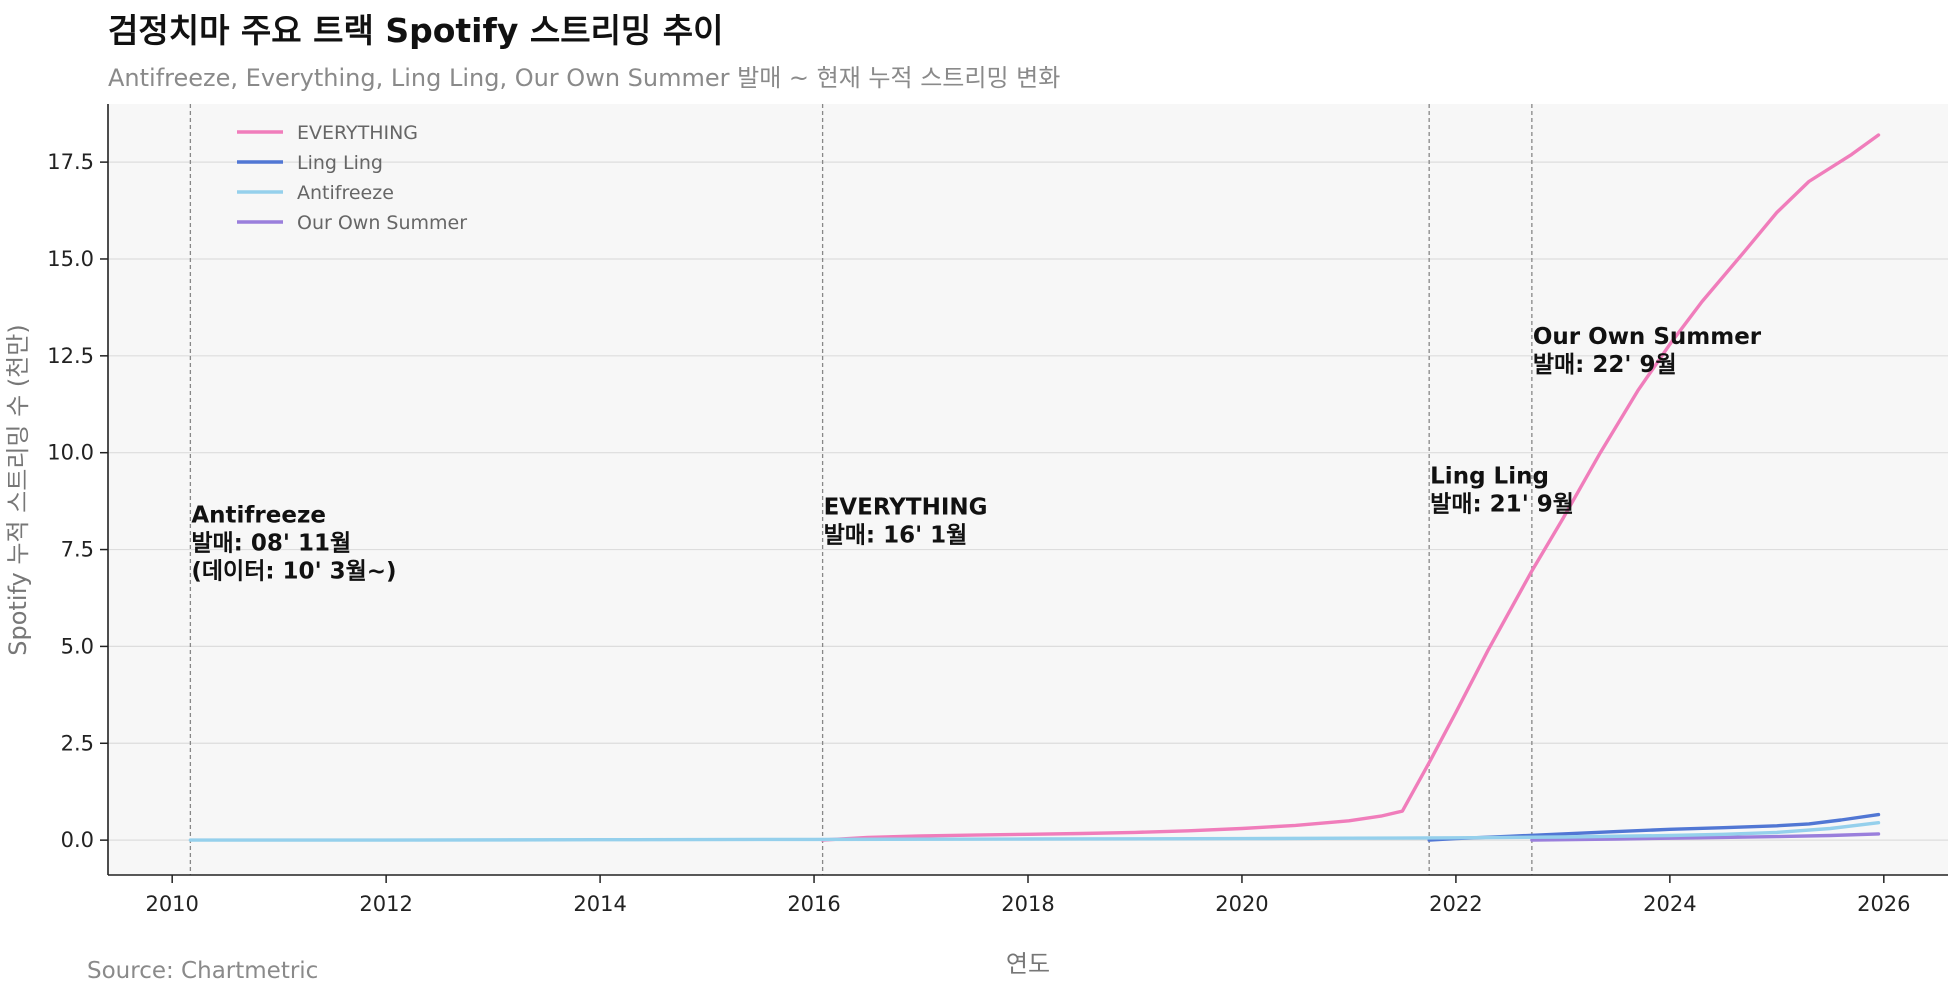 This screenshot has width=1954, height=994. I want to click on legend-label: Ling Ling, so click(340, 163).